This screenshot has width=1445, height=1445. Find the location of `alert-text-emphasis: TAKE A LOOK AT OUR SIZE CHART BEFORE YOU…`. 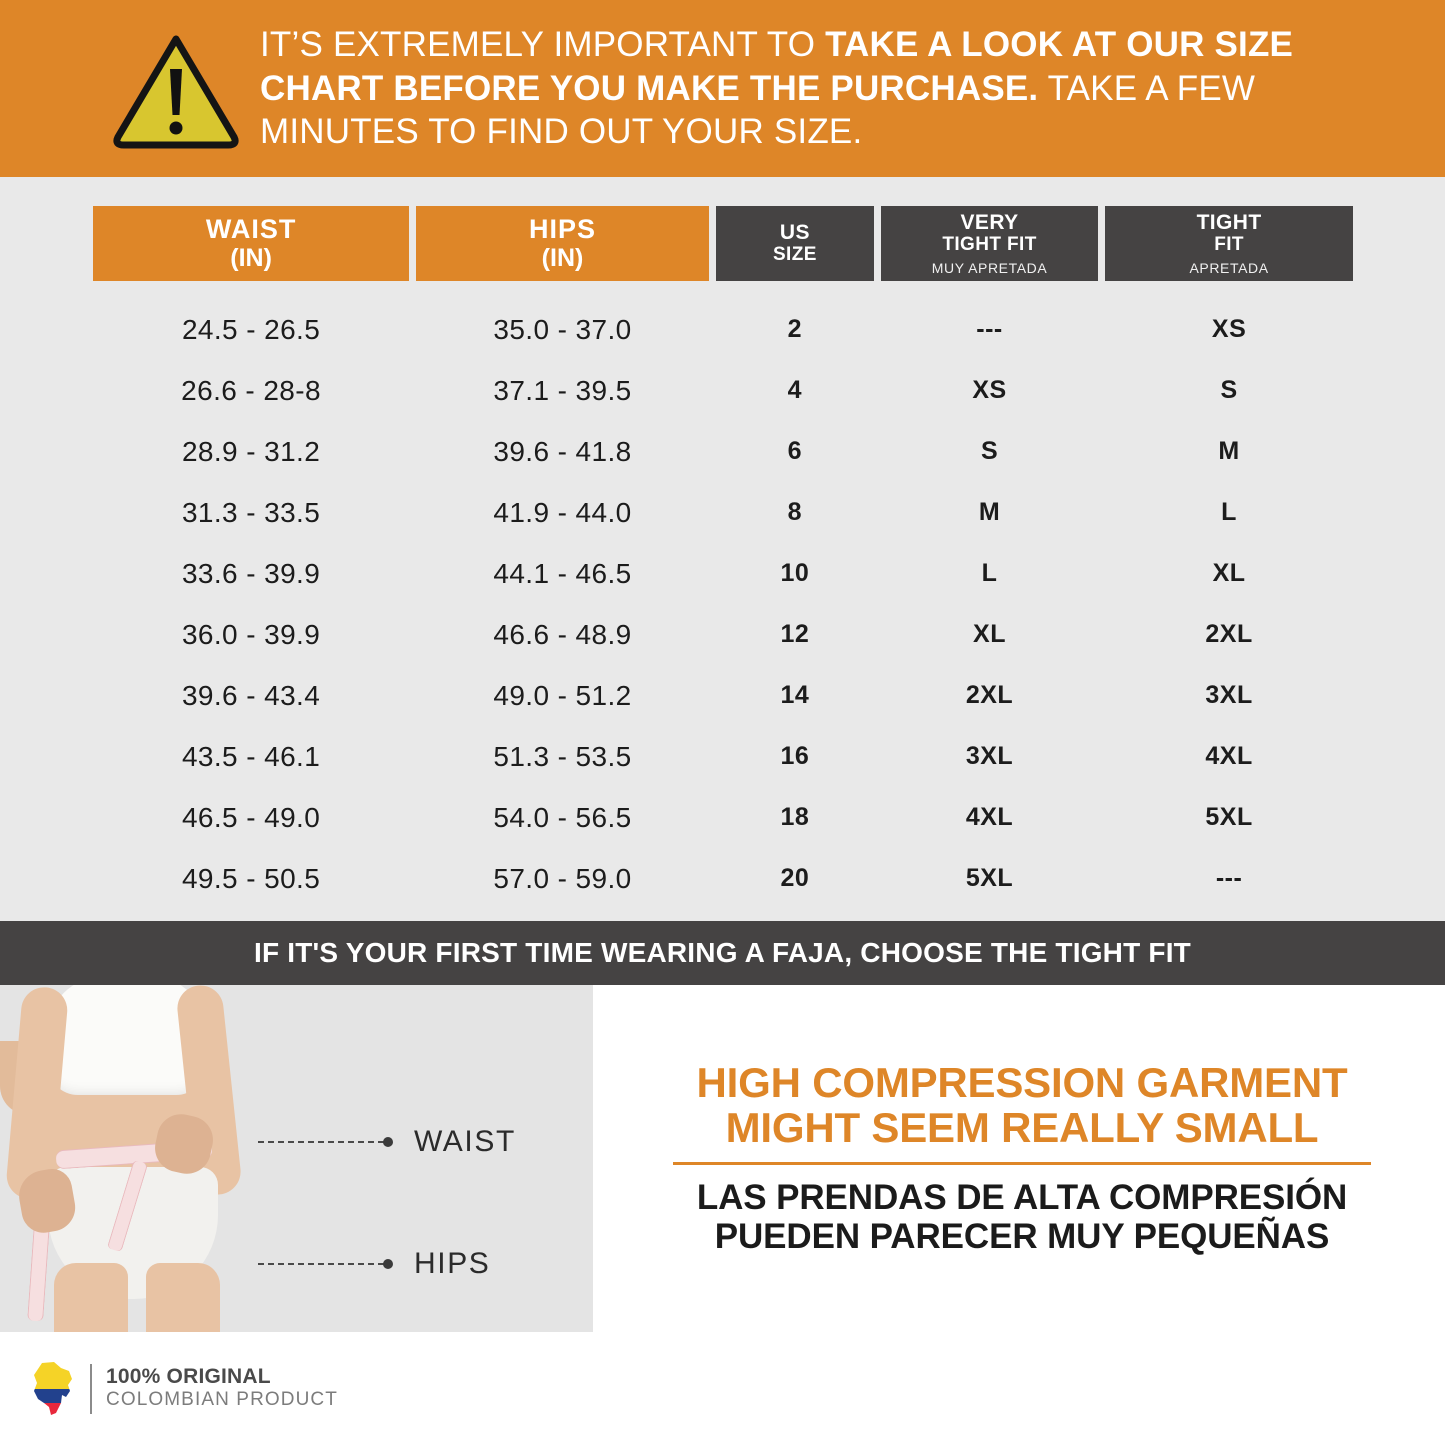

alert-text-emphasis: TAKE A LOOK AT OUR SIZE CHART BEFORE YOU… is located at coordinates (777, 66).